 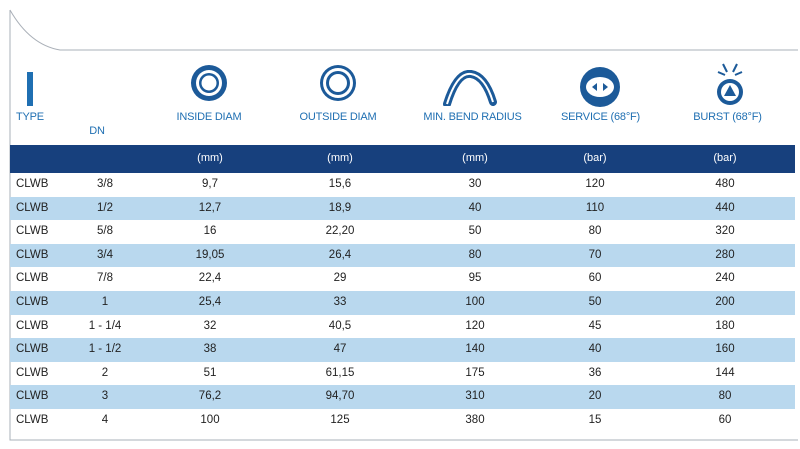 What do you see at coordinates (340, 278) in the screenshot?
I see `cell-outside-diam: 29` at bounding box center [340, 278].